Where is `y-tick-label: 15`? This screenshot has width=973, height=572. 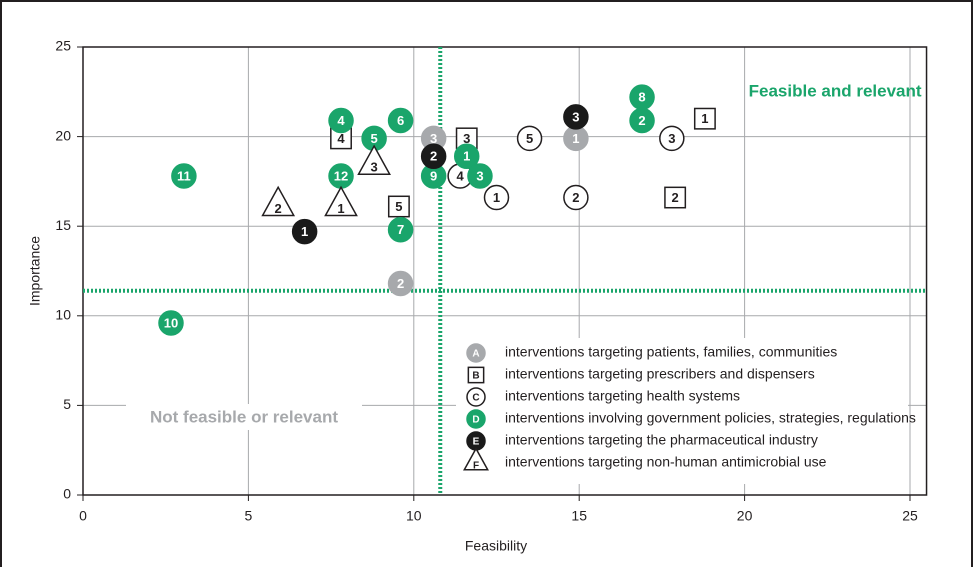
y-tick-label: 15 is located at coordinates (63, 225).